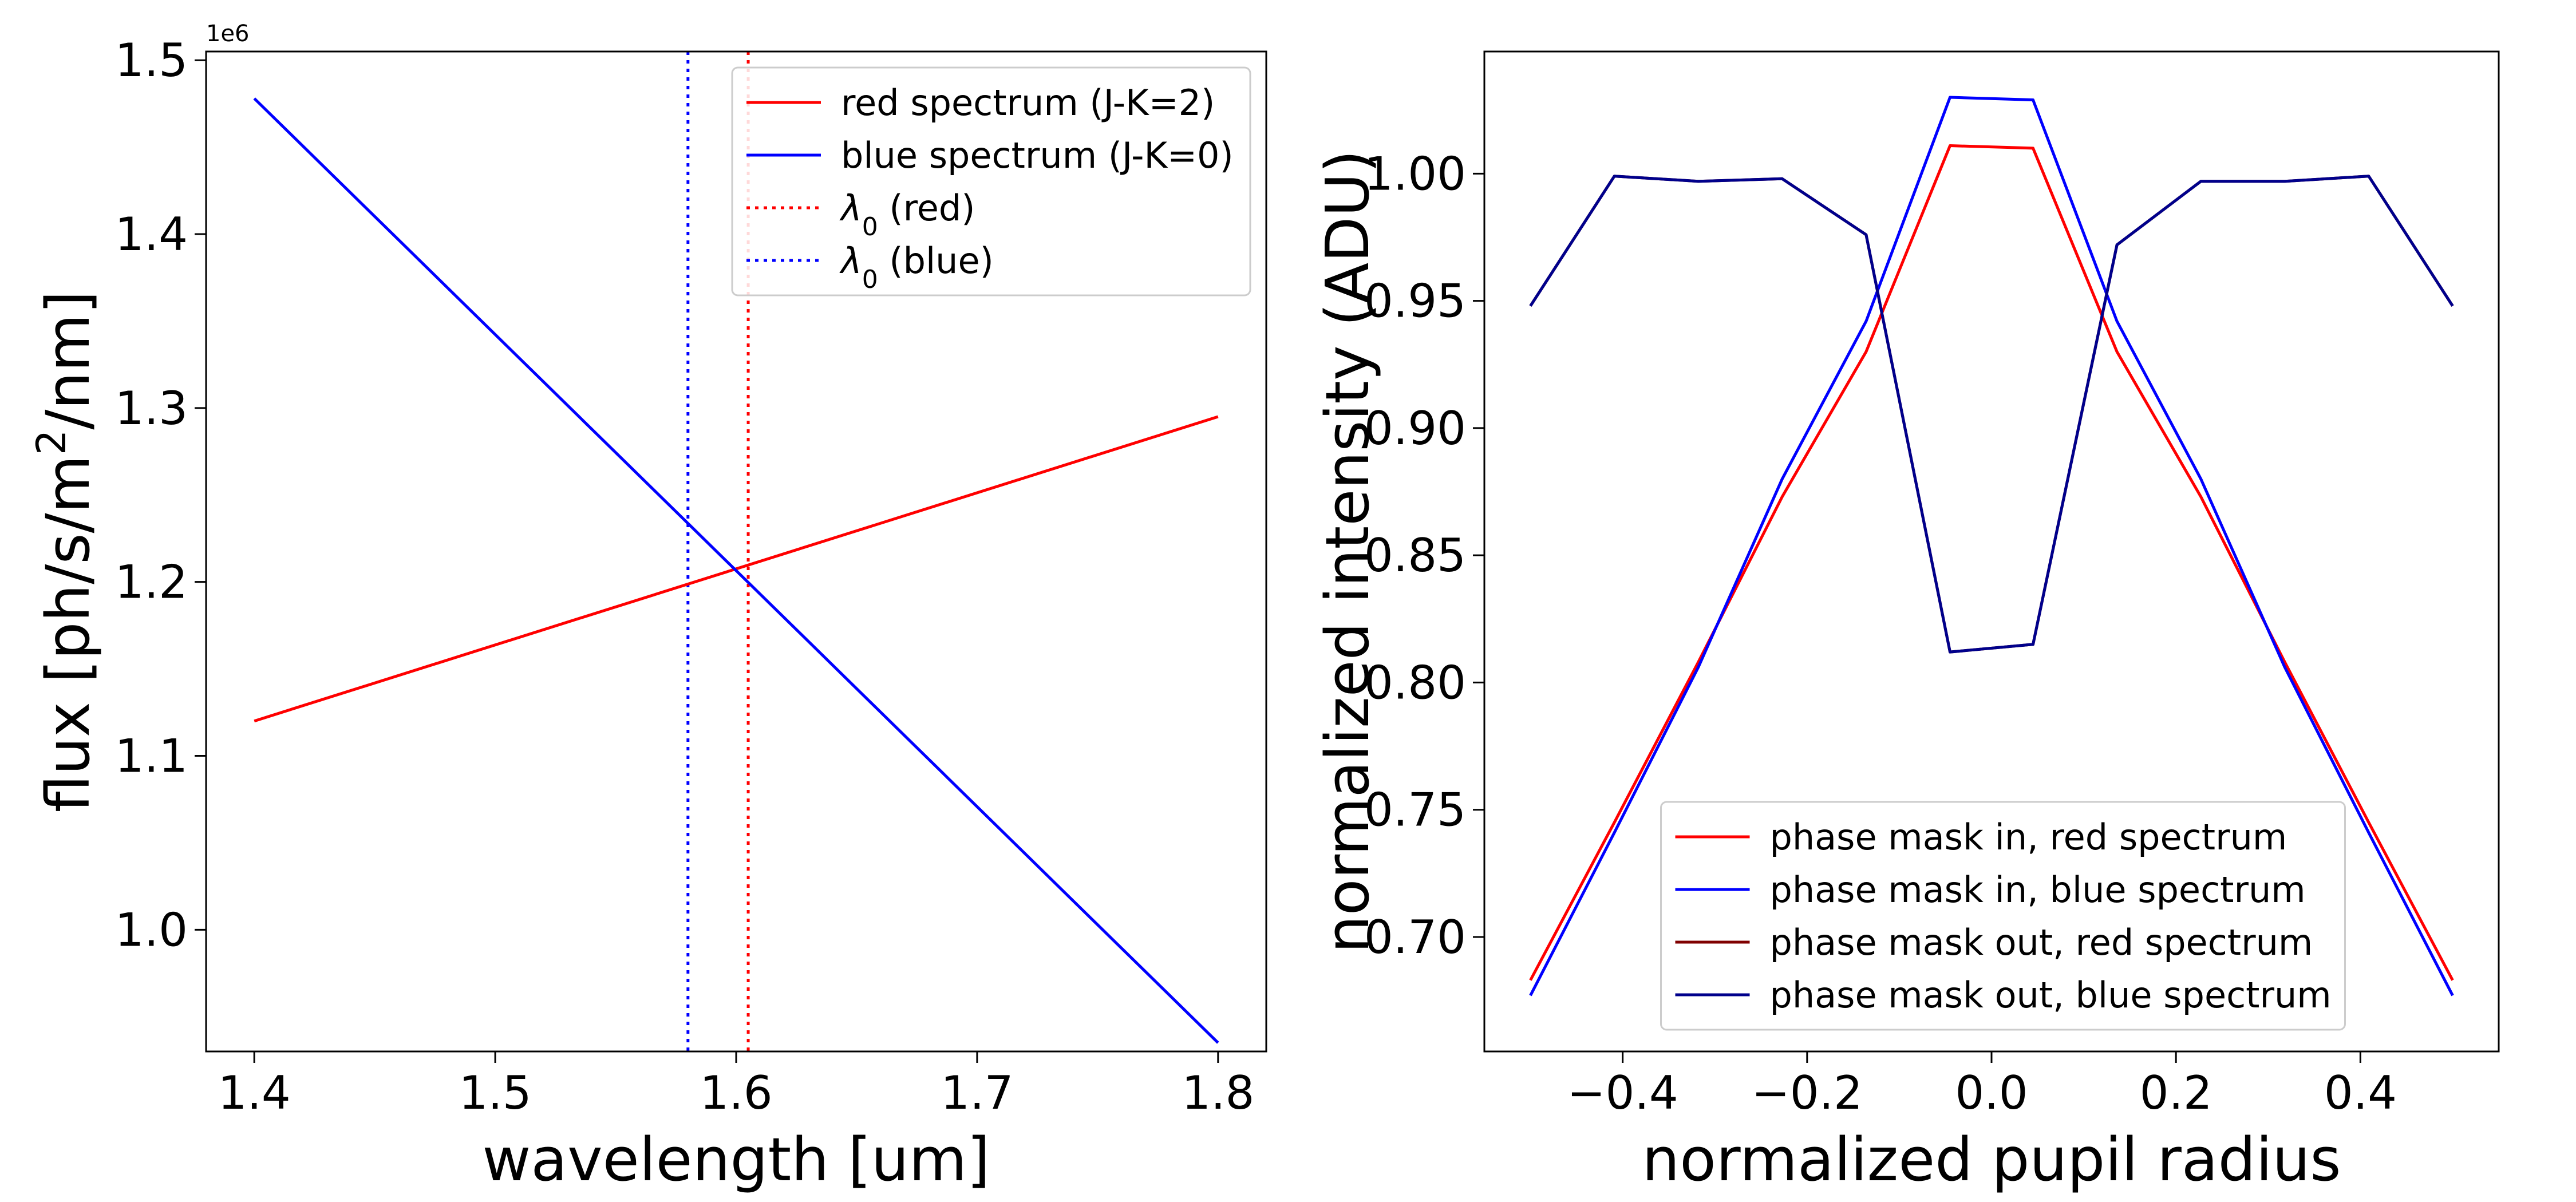  Describe the element at coordinates (1991, 1160) in the screenshot. I see `x-axis-label: normalized pupil radius` at that location.